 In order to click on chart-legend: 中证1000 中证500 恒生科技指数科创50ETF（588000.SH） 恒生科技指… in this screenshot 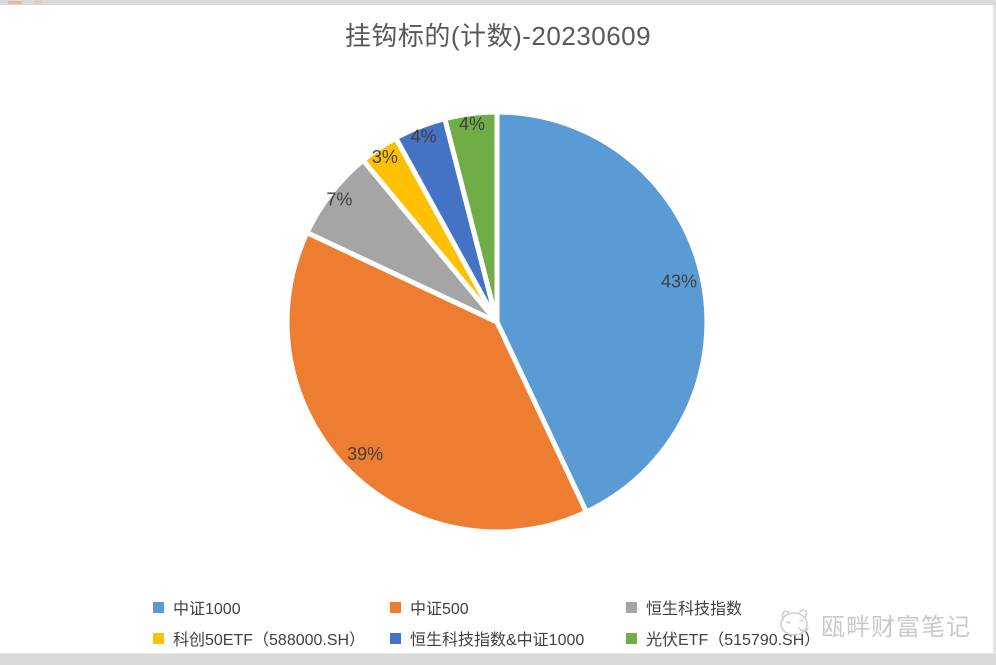, I will do `click(509, 622)`.